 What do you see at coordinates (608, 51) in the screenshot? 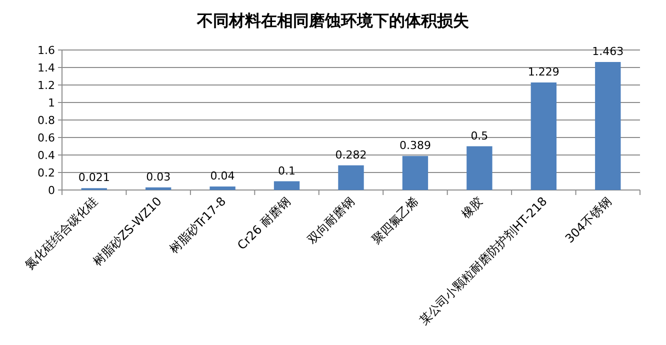
I see `data-label: 1.463` at bounding box center [608, 51].